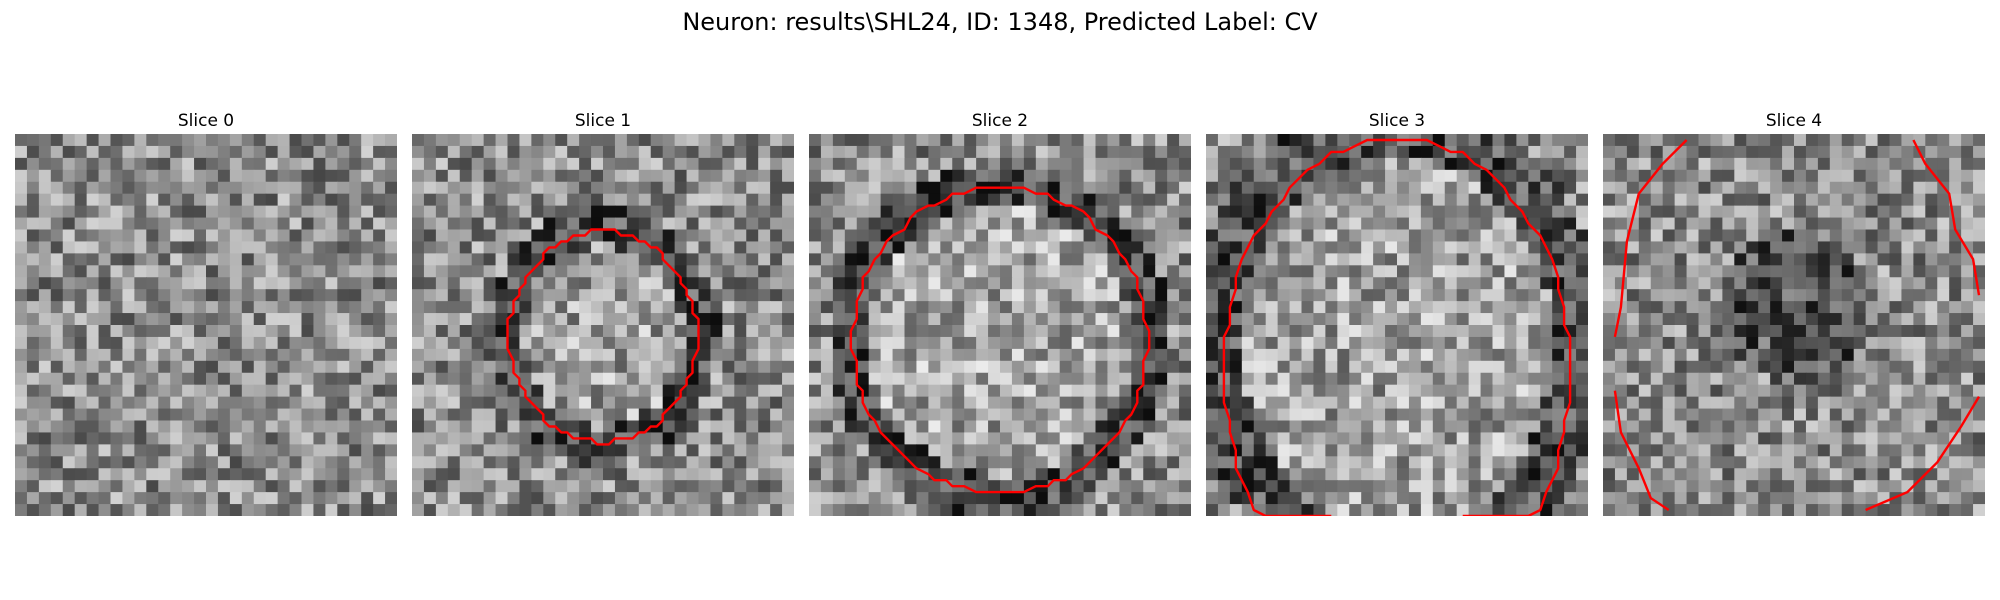 This screenshot has height=600, width=2000. I want to click on slice-title: Slice 1, so click(603, 121).